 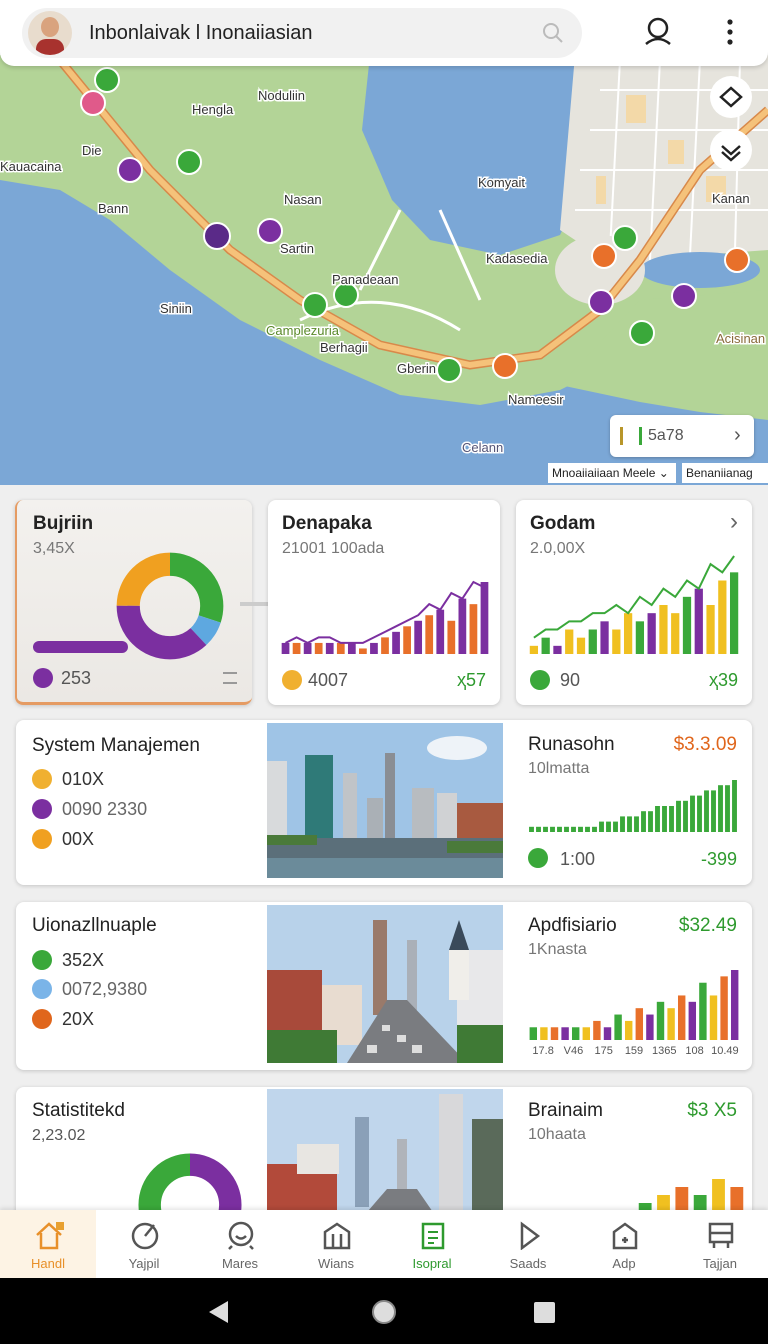 I want to click on stat-card: Denapaka 21001 100ada 4007 ҳ57, so click(x=384, y=602).